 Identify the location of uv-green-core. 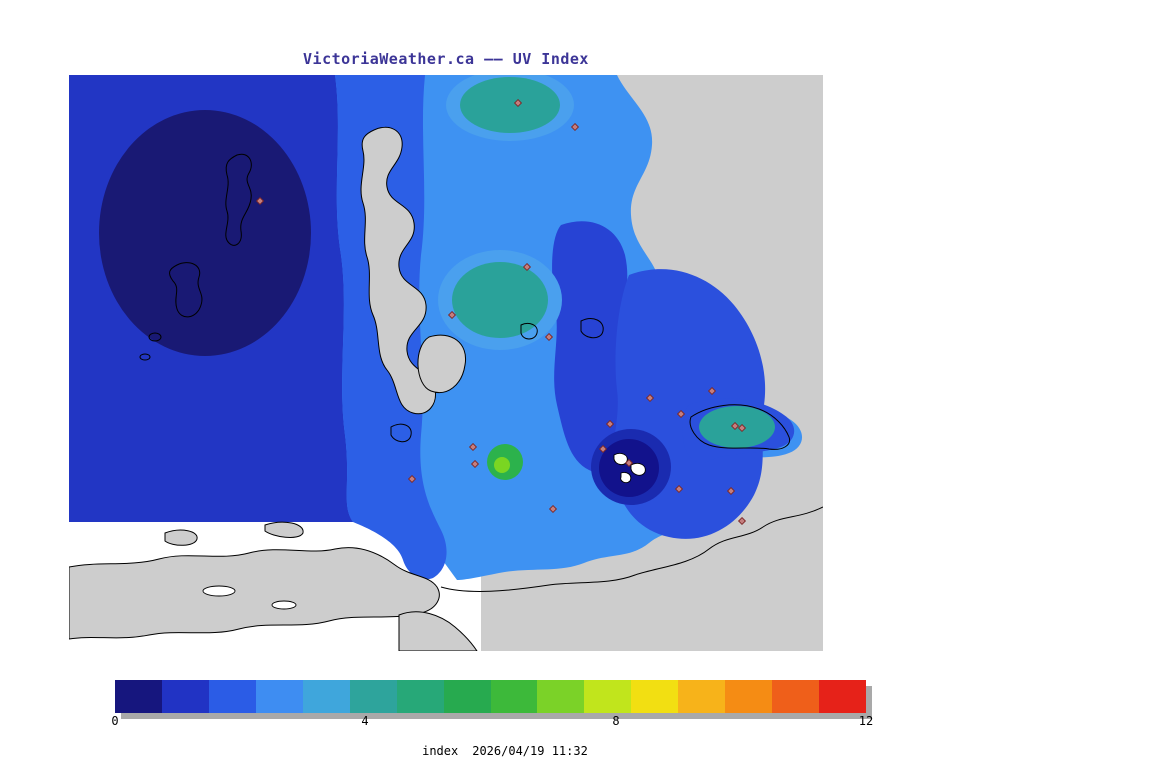
(502, 465).